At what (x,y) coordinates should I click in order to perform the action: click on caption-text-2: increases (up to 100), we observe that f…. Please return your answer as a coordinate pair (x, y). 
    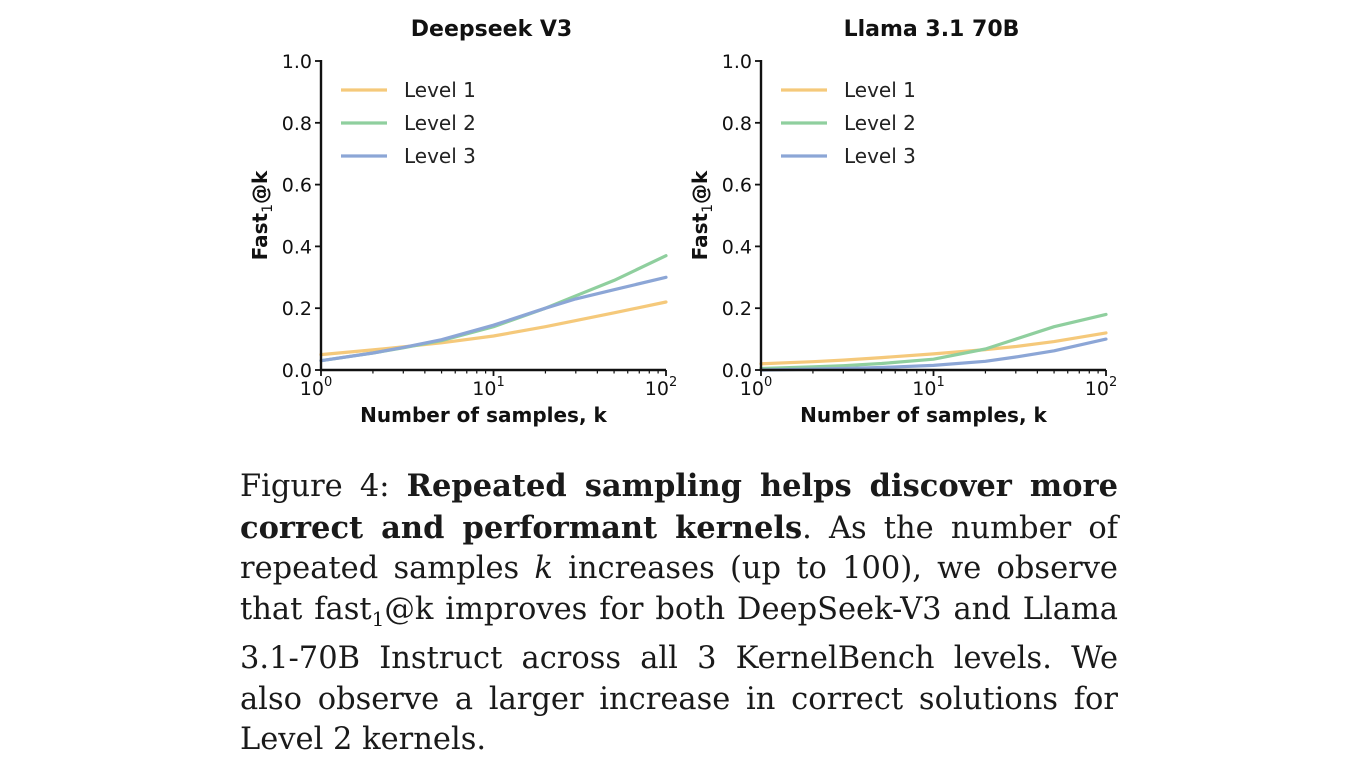
    Looking at the image, I should click on (679, 589).